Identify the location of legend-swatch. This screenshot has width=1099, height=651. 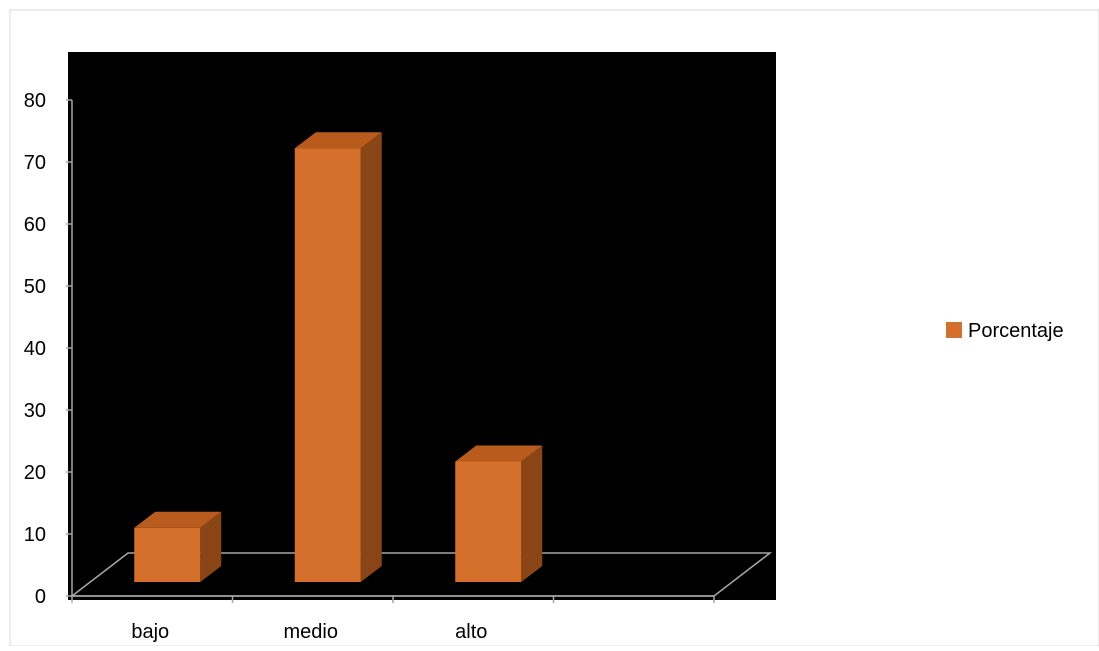
(954, 330).